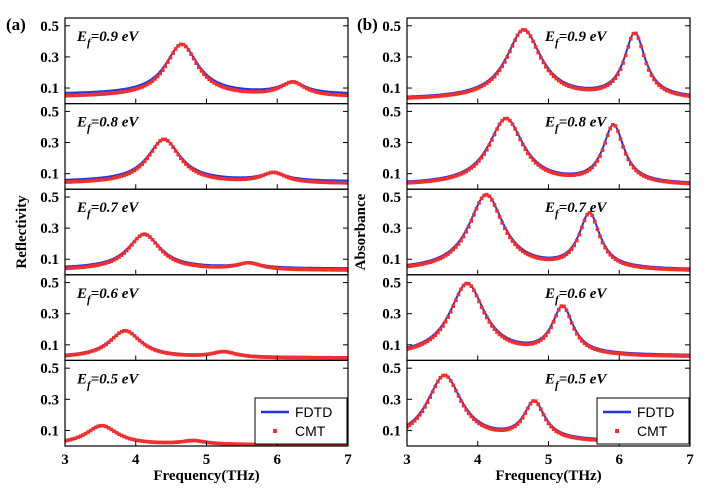  Describe the element at coordinates (620, 460) in the screenshot. I see `x-tick-label: 6` at that location.